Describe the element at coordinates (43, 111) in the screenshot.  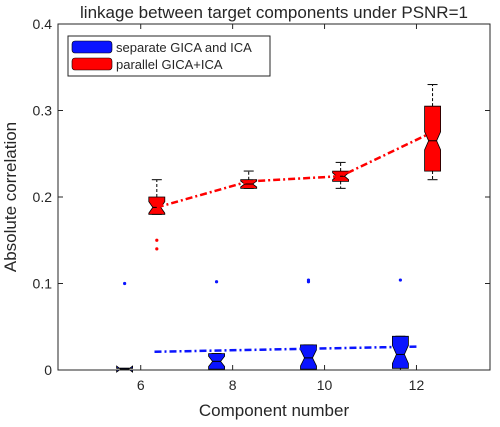
I see `y-tick-label: 0.3` at that location.